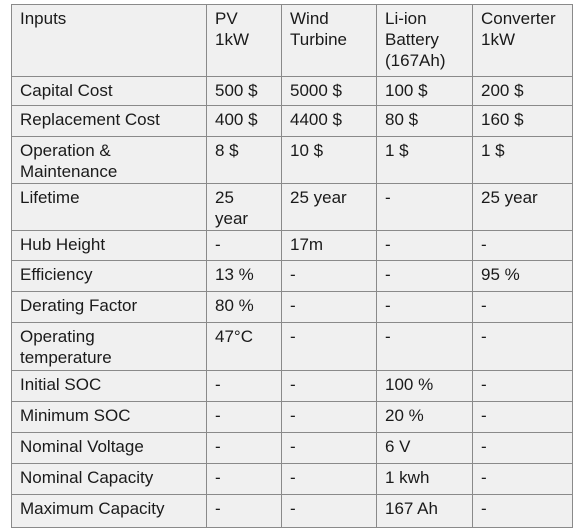 The image size is (586, 528). I want to click on cell: 5000 $, so click(329, 91).